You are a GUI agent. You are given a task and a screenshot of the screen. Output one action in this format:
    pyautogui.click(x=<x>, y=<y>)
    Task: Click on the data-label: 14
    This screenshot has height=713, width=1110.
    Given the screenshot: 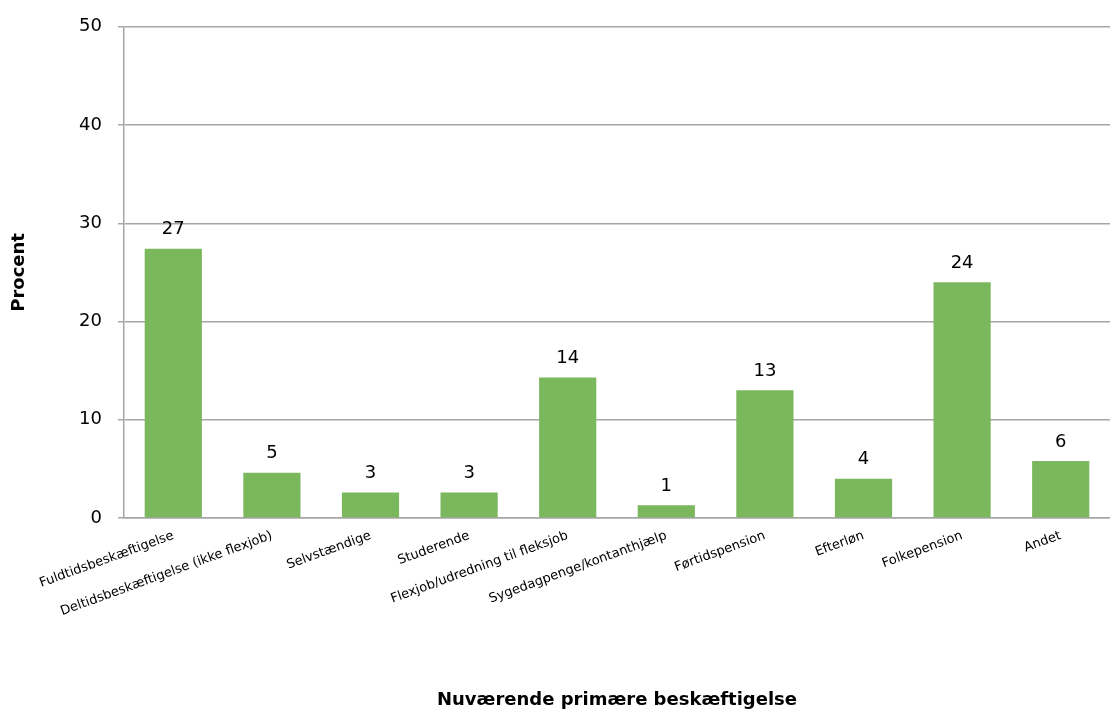 What is the action you would take?
    pyautogui.click(x=568, y=357)
    